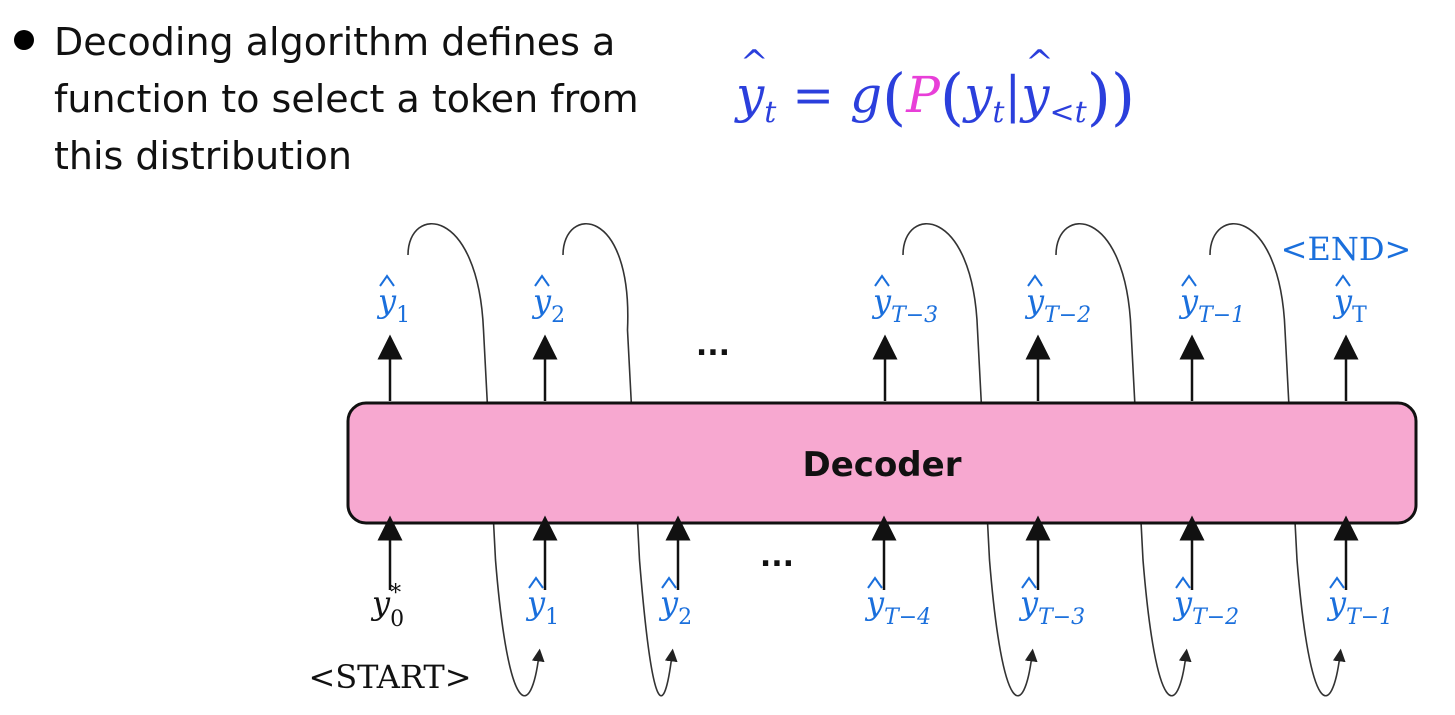  What do you see at coordinates (894, 96) in the screenshot?
I see `formula-paren-open-outer: (` at bounding box center [894, 96].